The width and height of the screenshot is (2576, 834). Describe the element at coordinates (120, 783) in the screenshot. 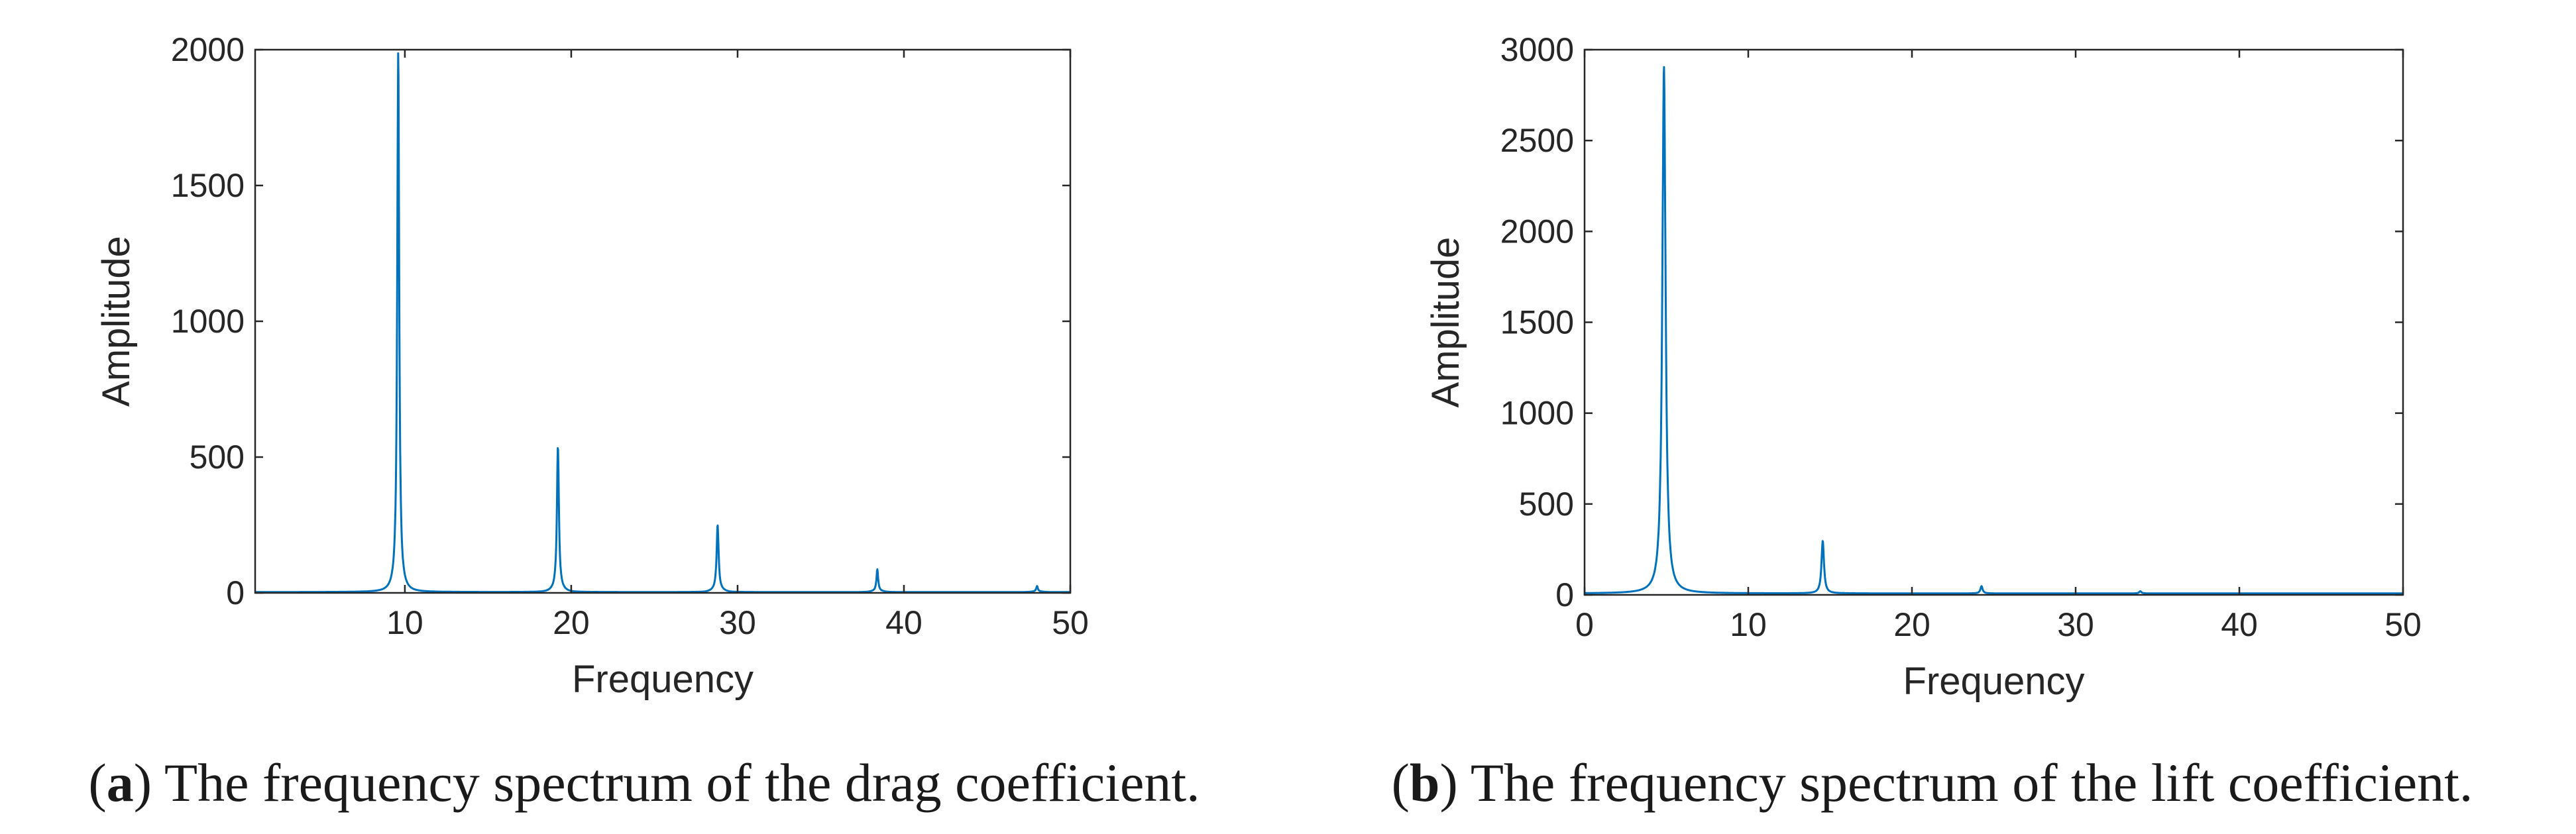

I see `caption-letter: a` at that location.